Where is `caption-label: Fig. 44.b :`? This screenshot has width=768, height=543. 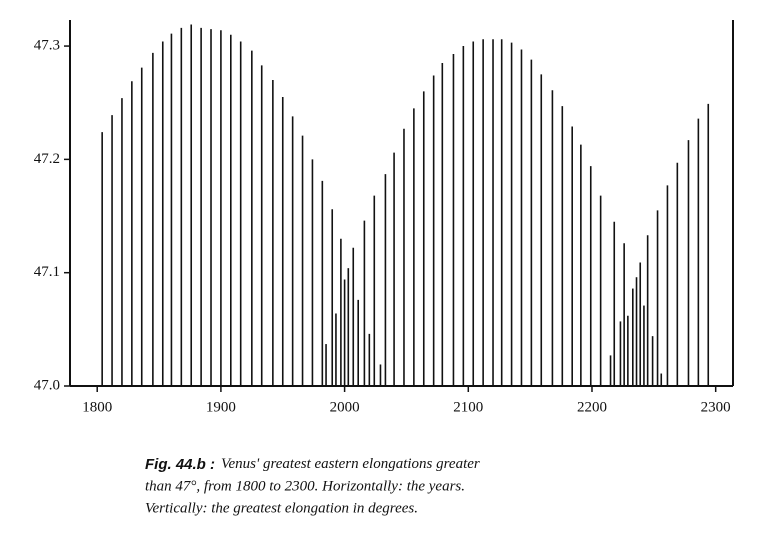 caption-label: Fig. 44.b : is located at coordinates (180, 464).